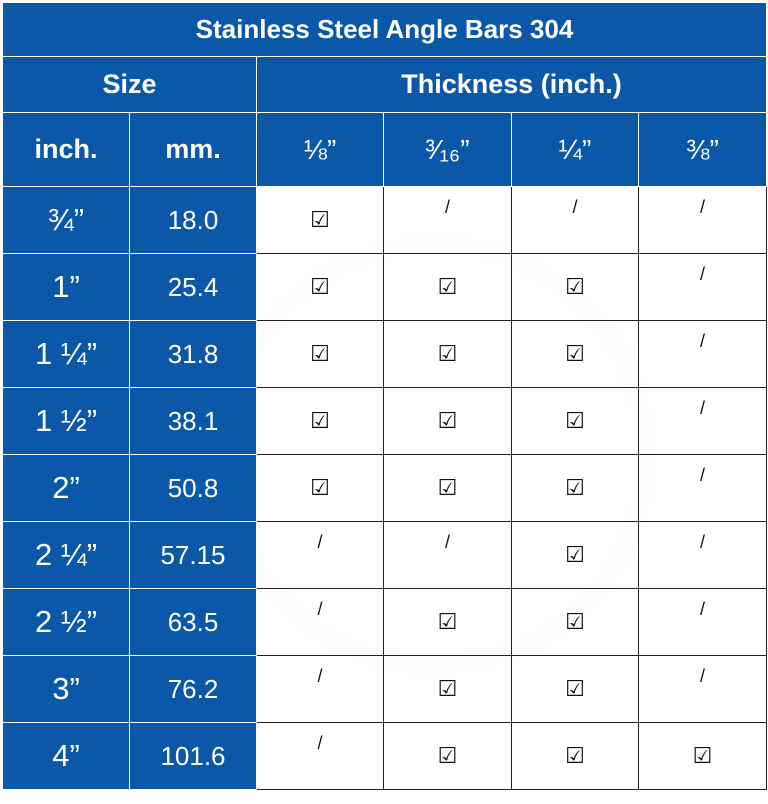 The image size is (768, 804). I want to click on size-mm-cell: 57.15, so click(193, 555).